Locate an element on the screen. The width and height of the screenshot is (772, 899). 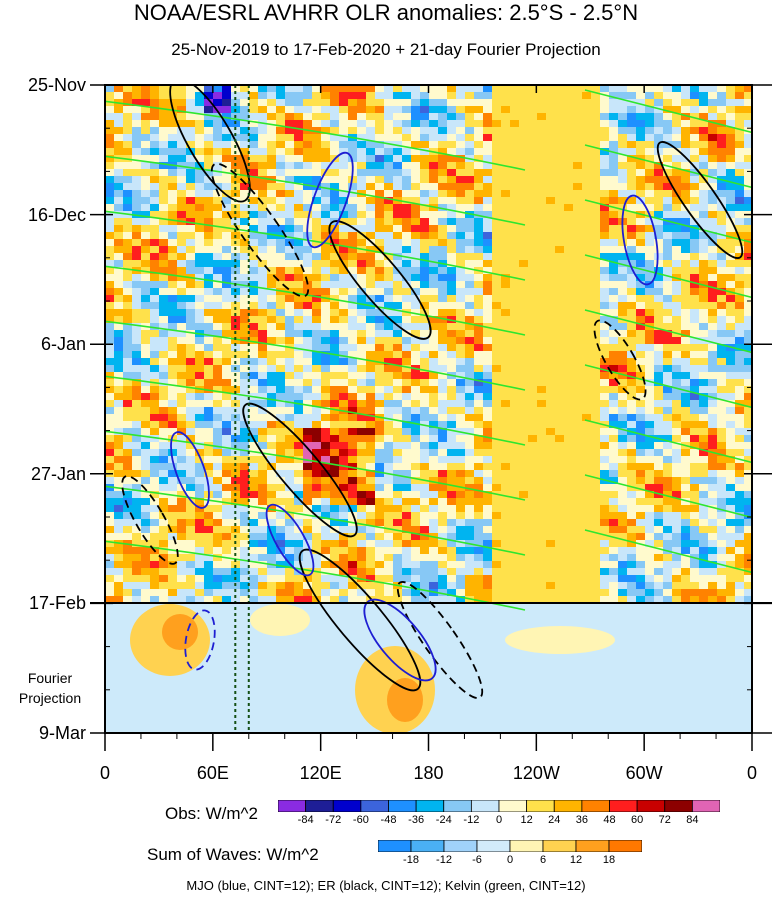
obs-colorbar is located at coordinates (499, 806).